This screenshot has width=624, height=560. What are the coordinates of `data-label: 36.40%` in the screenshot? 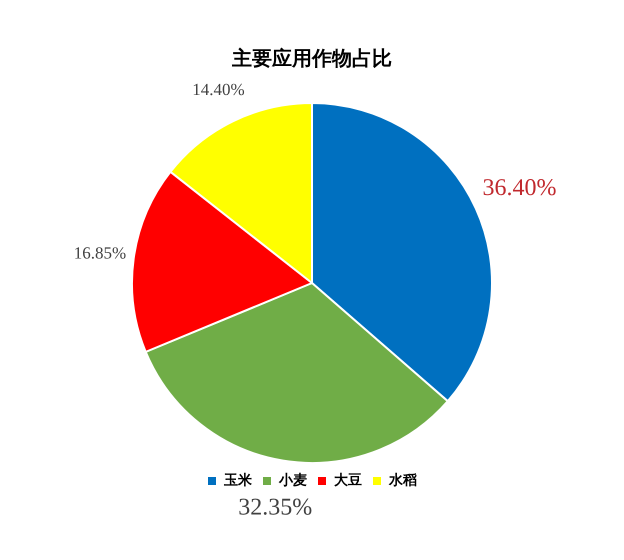 It's located at (519, 187).